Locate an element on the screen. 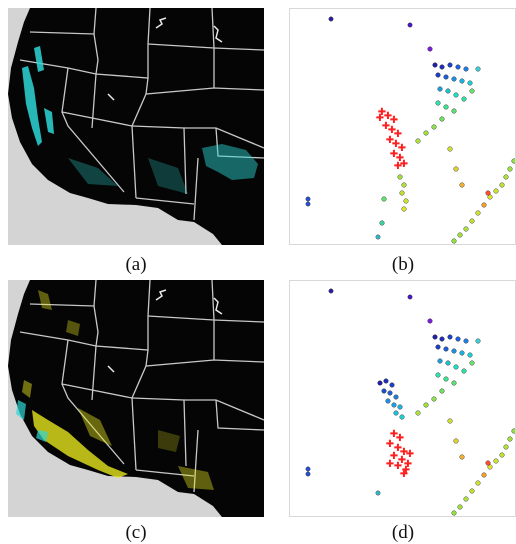  red-cluster: ✚✚✚ ✚✚✚ ✚✚✚ ✚✚✚ ✚ is located at coordinates (400, 454).